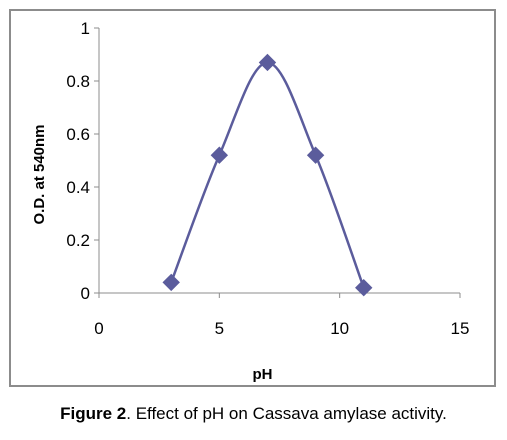  What do you see at coordinates (85, 293) in the screenshot?
I see `y-tick-label: 0` at bounding box center [85, 293].